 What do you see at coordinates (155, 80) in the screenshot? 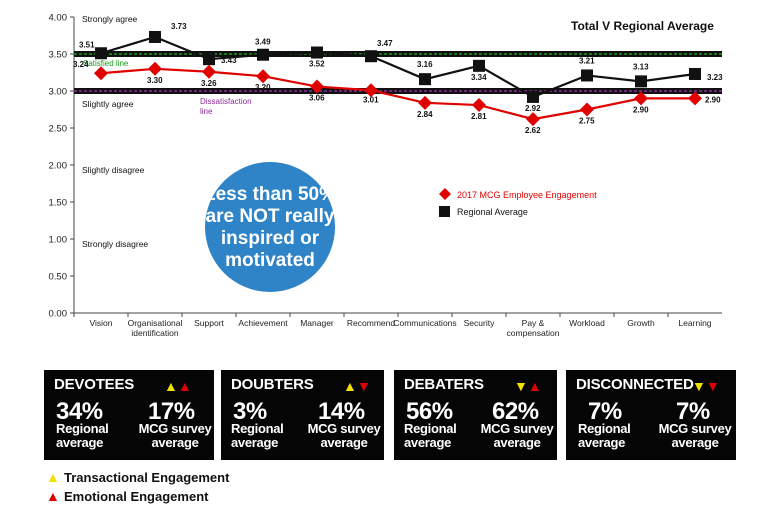
I see `data-label: 3.30` at bounding box center [155, 80].